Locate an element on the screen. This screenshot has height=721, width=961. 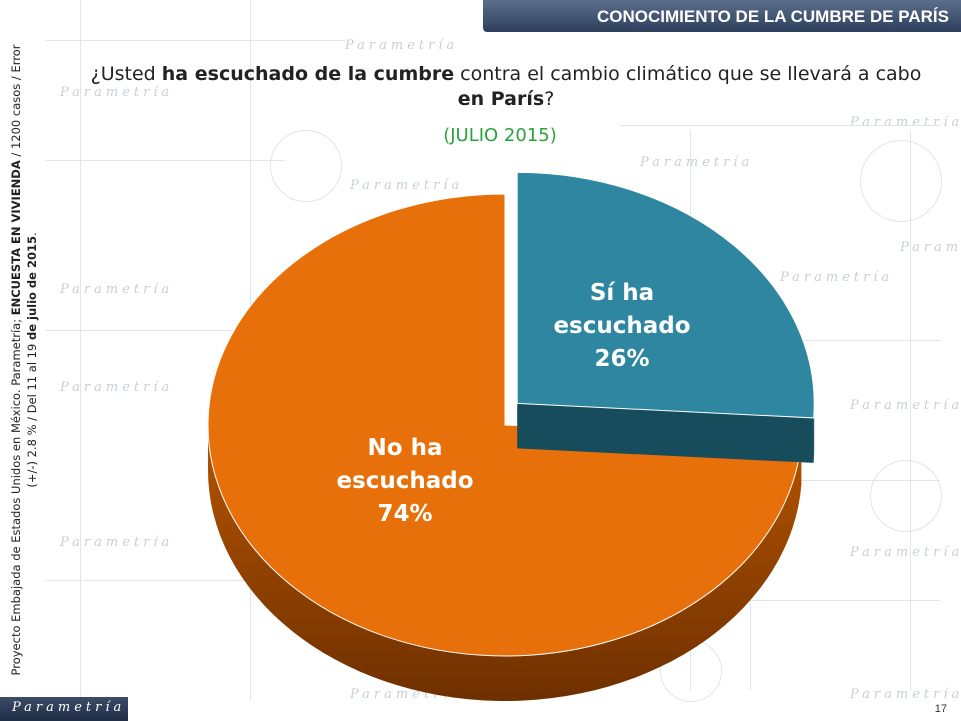
pie-slice-si-ha-escuchado is located at coordinates (665, 317).